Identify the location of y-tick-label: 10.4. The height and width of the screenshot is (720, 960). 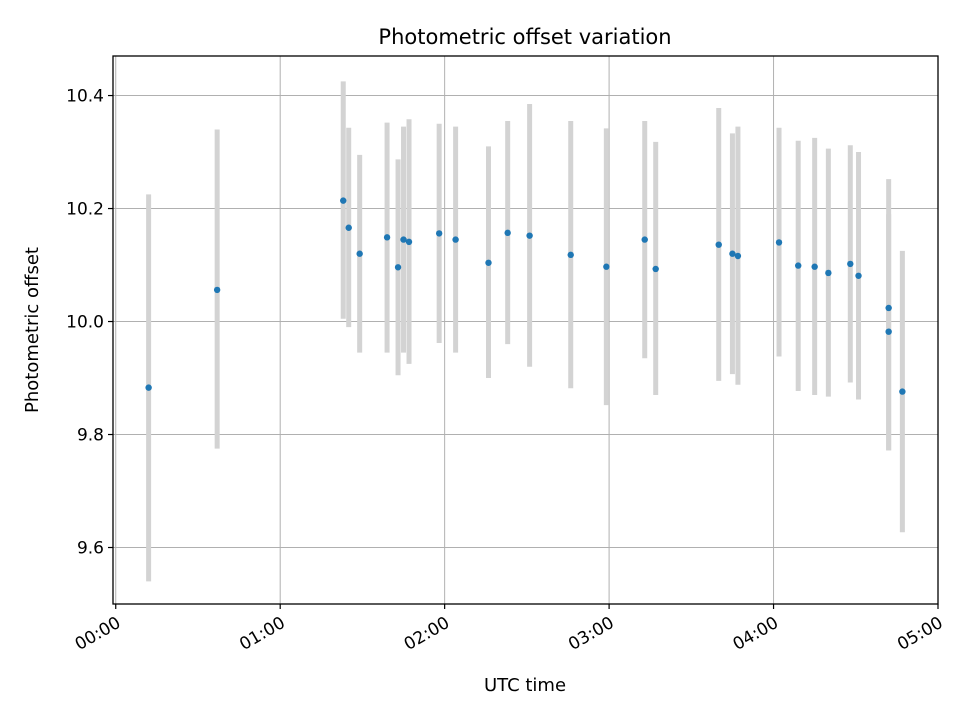
(85, 97).